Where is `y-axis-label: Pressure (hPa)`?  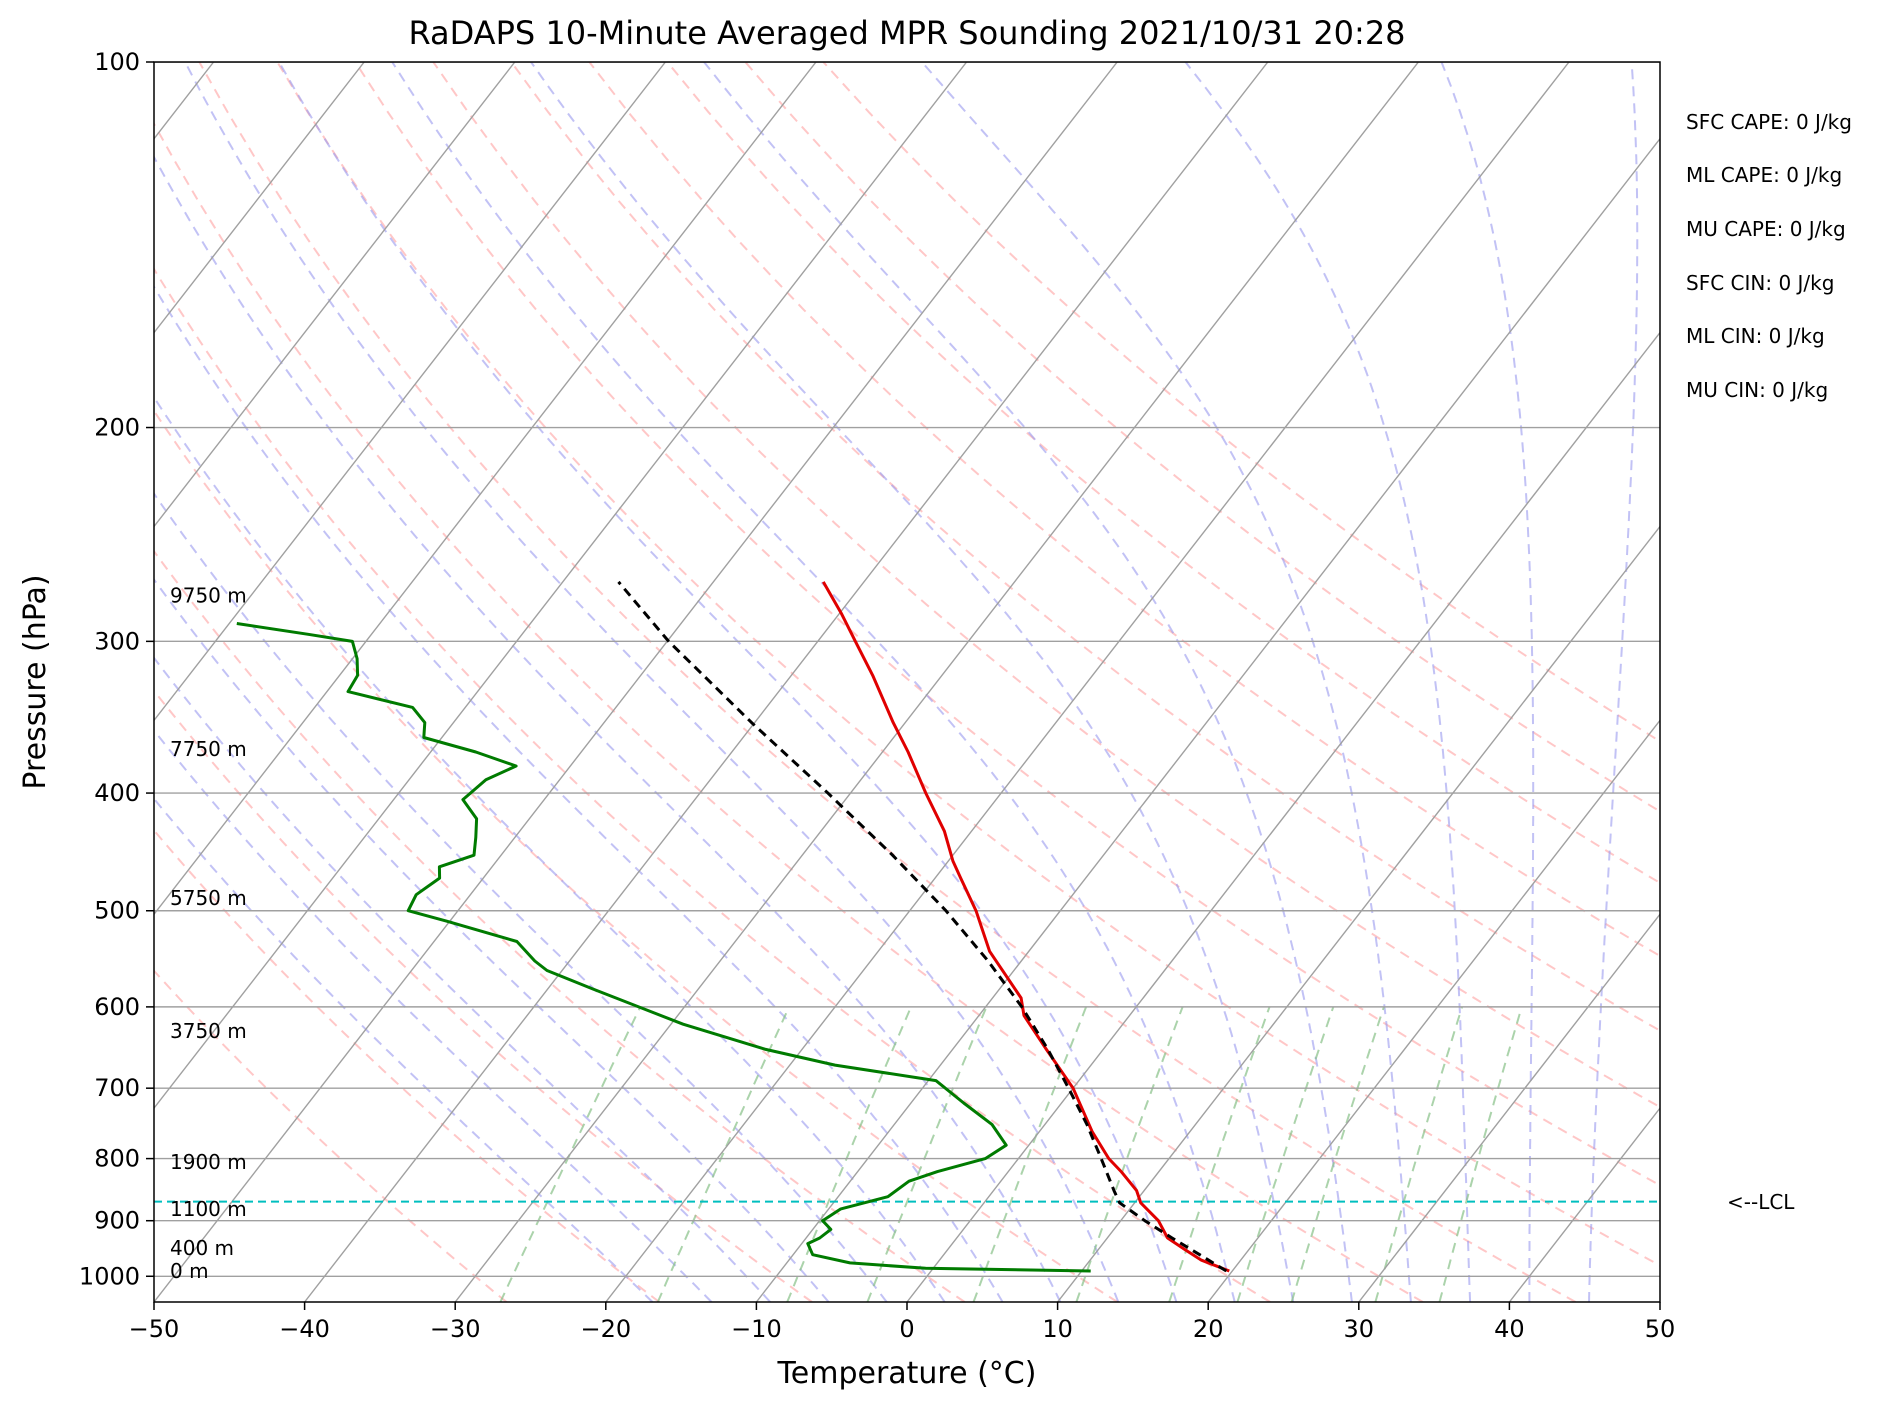 y-axis-label: Pressure (hPa) is located at coordinates (35, 681).